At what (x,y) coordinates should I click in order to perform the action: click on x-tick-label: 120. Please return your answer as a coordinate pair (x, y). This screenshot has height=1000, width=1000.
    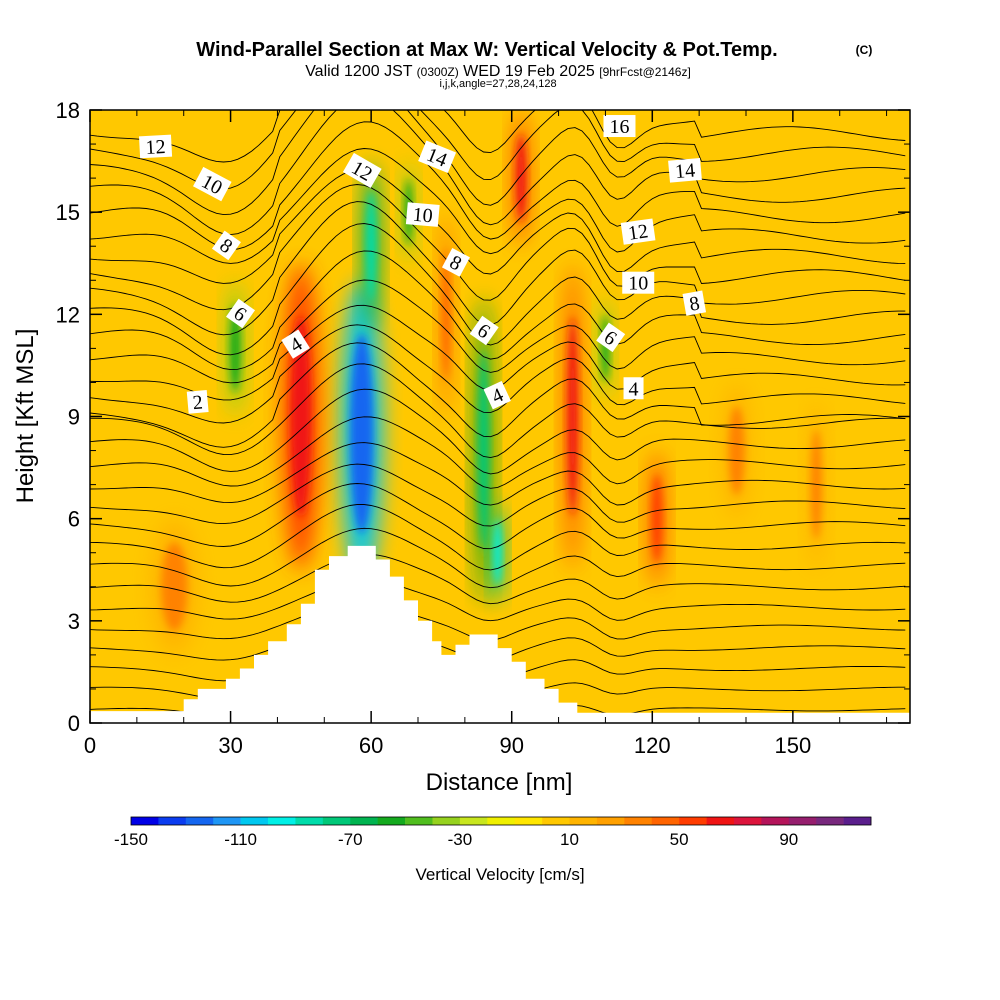
    Looking at the image, I should click on (652, 745).